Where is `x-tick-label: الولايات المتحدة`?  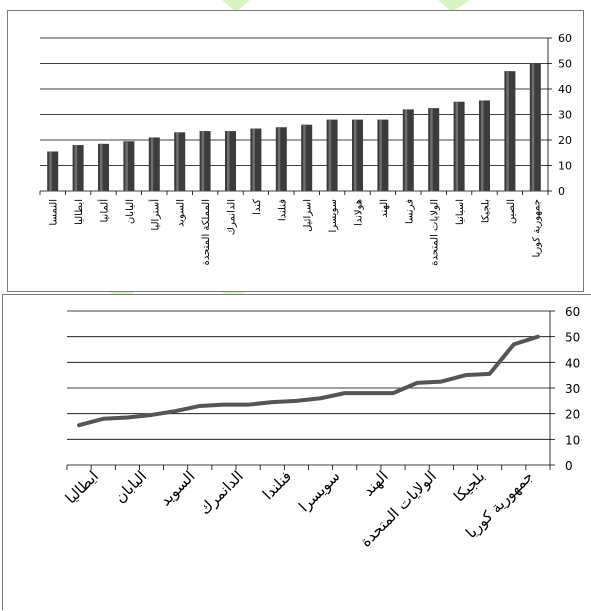 x-tick-label: الولايات المتحدة is located at coordinates (435, 232).